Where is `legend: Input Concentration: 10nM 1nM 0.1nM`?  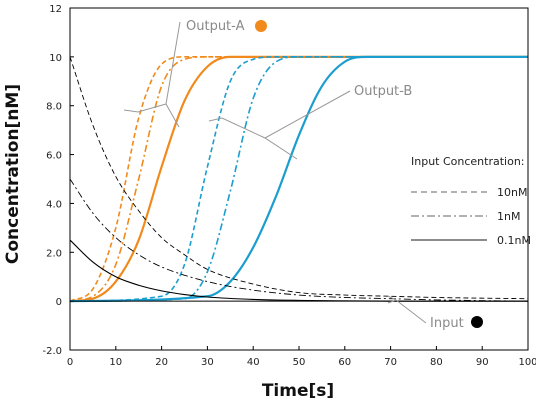
legend: Input Concentration: 10nM 1nM 0.1nM is located at coordinates (471, 201).